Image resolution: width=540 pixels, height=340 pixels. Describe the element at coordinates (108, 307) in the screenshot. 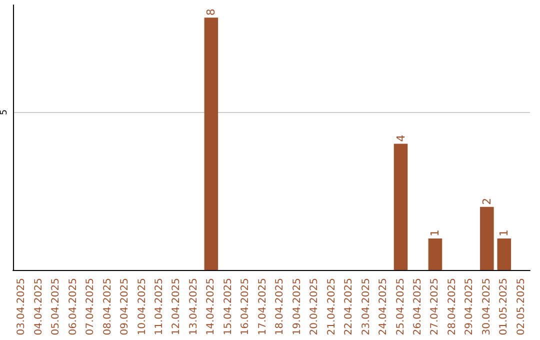

I see `x-tick-label: 08.04.2025` at that location.